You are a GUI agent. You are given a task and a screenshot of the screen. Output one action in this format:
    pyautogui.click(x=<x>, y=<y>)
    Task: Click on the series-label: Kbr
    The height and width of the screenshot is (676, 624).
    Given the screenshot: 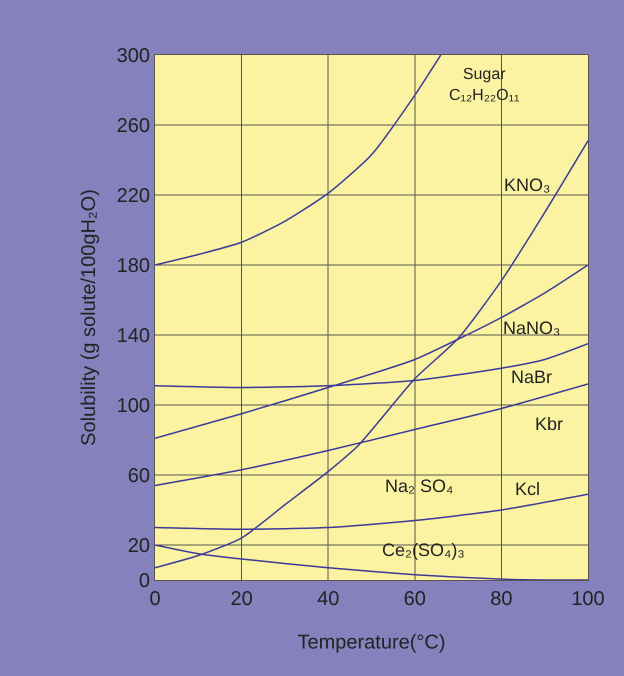 What is the action you would take?
    pyautogui.click(x=549, y=424)
    